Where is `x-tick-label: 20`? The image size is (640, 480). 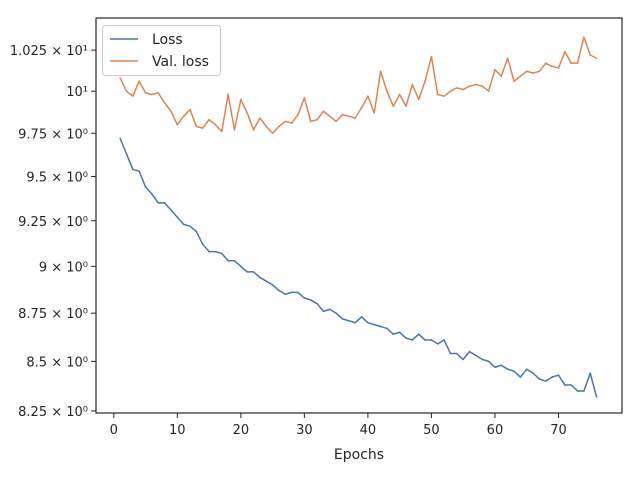
x-tick-label: 20 is located at coordinates (241, 430).